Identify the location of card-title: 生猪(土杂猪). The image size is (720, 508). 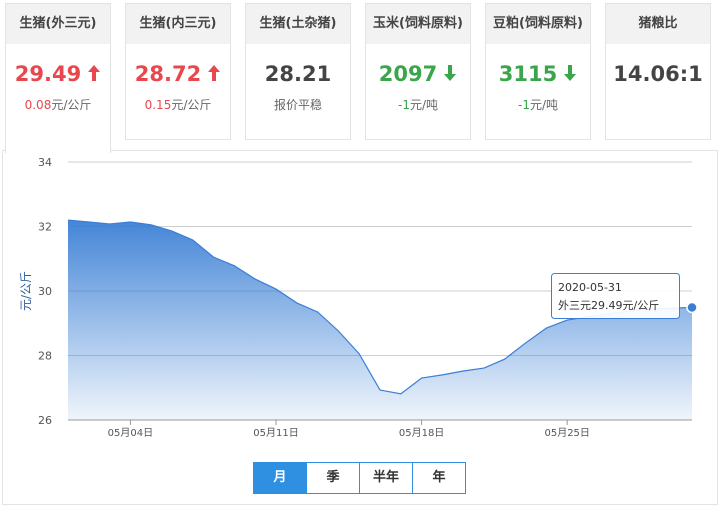
(298, 24).